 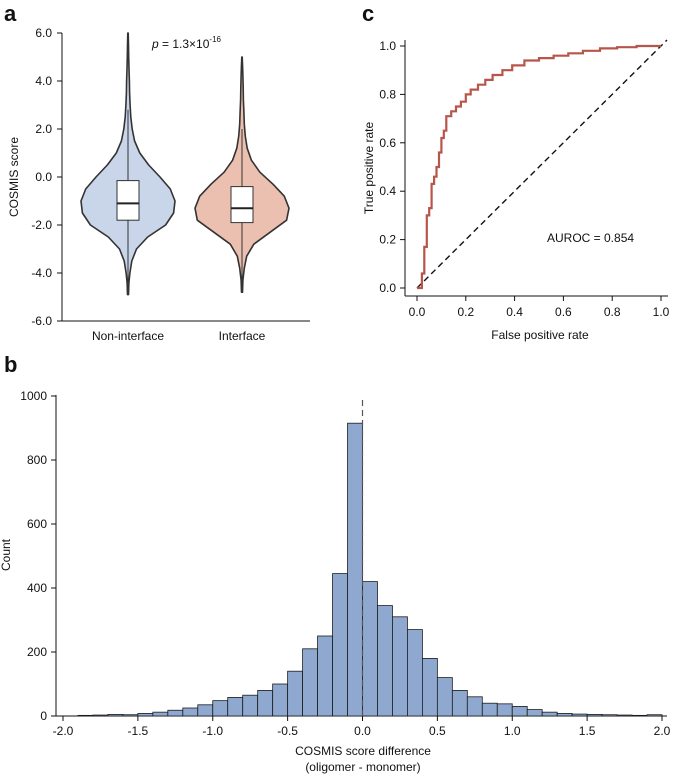 I want to click on histogram-x-tick-label: -2.0, so click(x=63, y=731).